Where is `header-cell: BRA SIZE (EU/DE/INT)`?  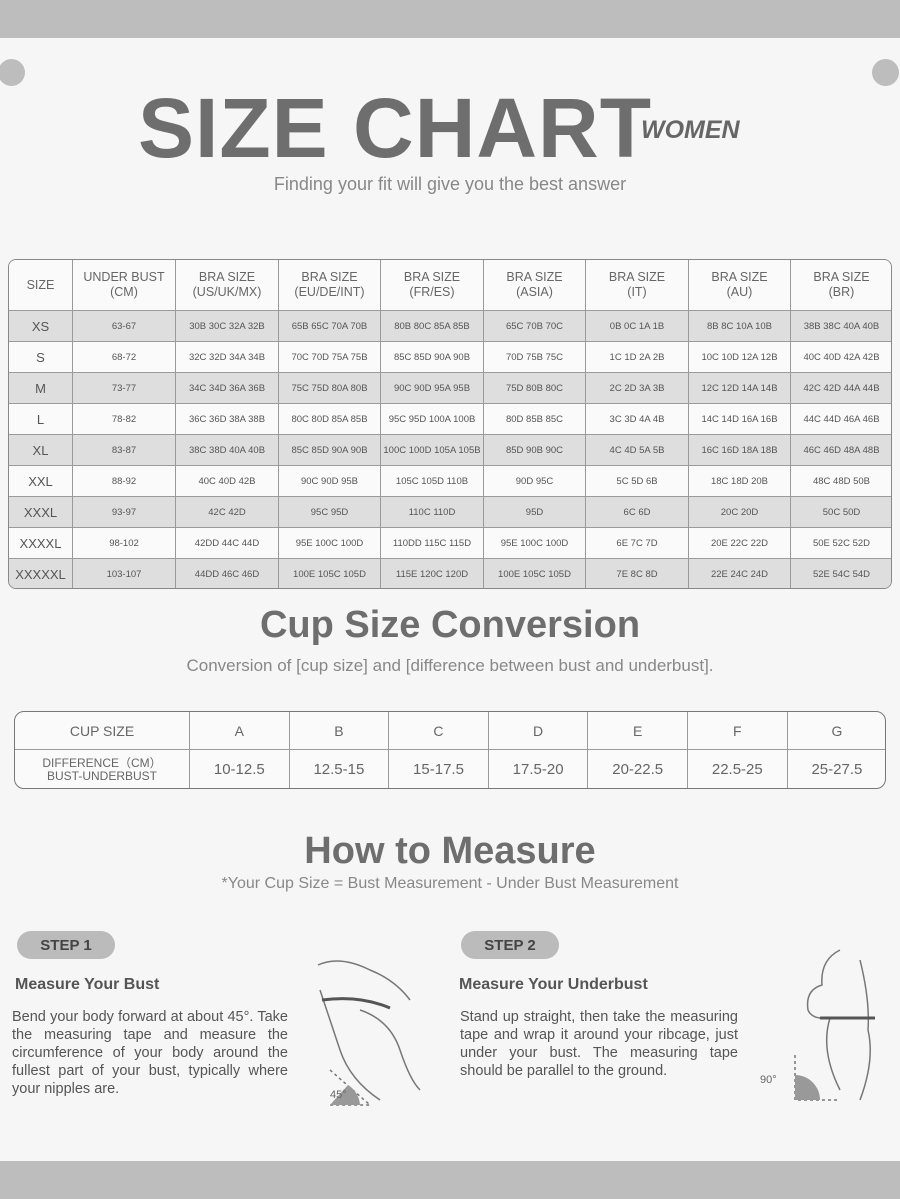
header-cell: BRA SIZE (EU/DE/INT) is located at coordinates (330, 285).